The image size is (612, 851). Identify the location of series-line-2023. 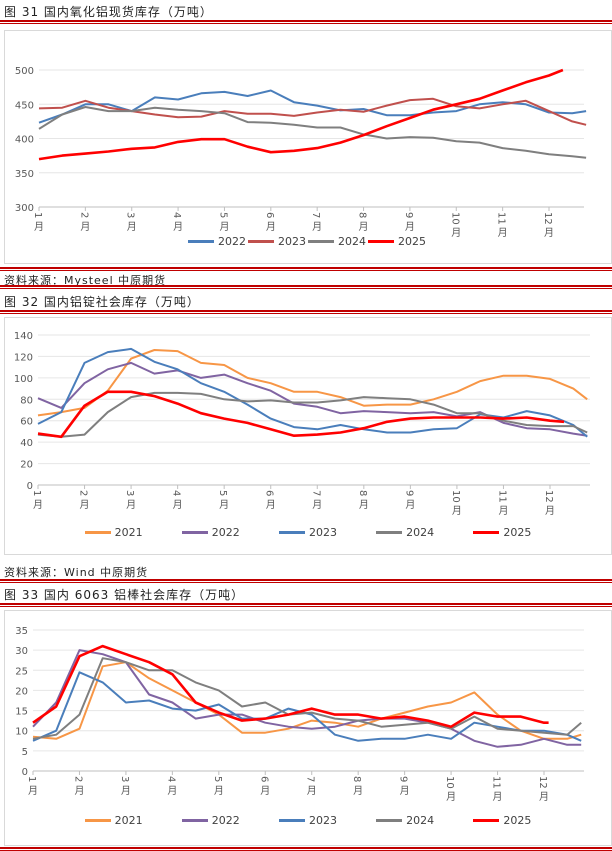
(307, 706).